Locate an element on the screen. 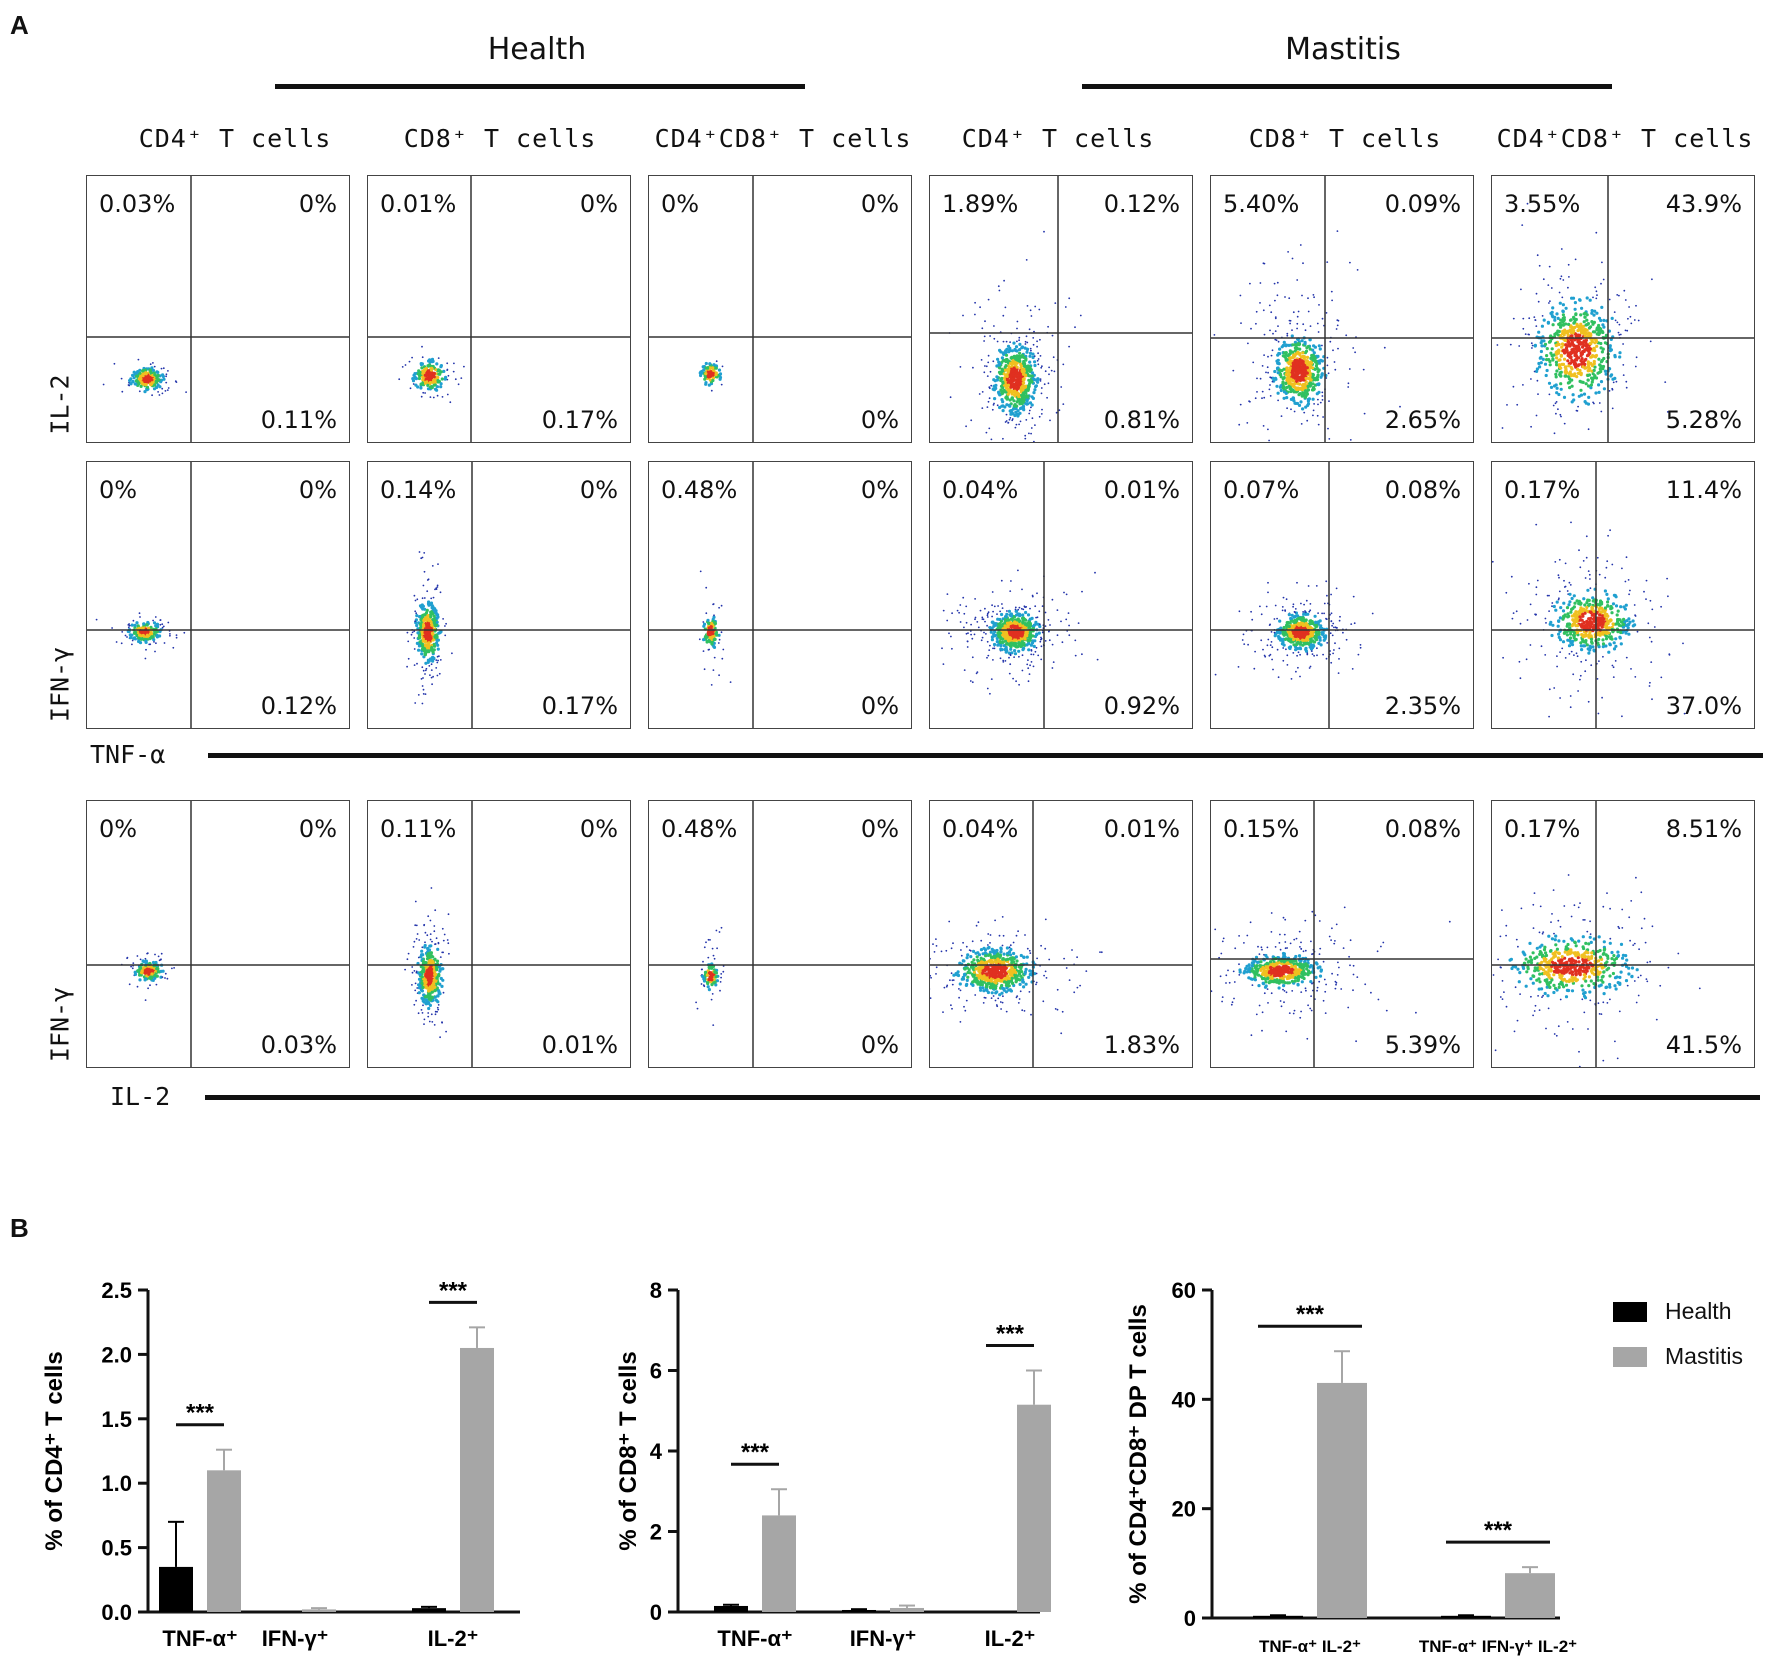 The width and height of the screenshot is (1775, 1667). quadrant-percent-br: 5.28% is located at coordinates (1703, 420).